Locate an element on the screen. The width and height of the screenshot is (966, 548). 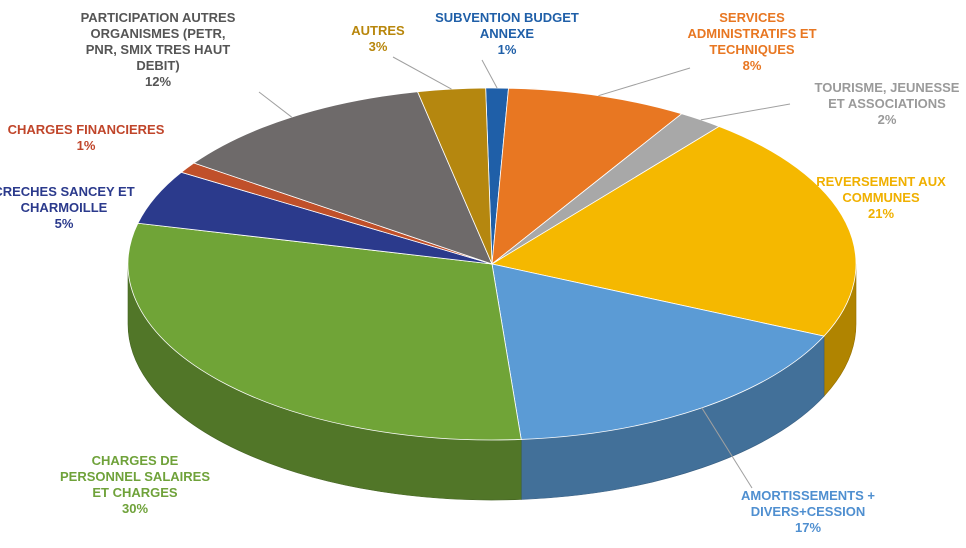
slice-category-label: CHARGES DE is located at coordinates (135, 460).